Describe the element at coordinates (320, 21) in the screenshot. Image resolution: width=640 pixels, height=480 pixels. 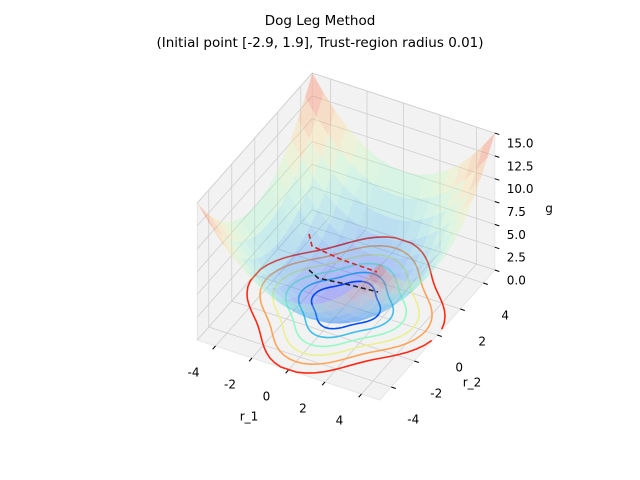
I see `chart-title: Dog Leg Method` at that location.